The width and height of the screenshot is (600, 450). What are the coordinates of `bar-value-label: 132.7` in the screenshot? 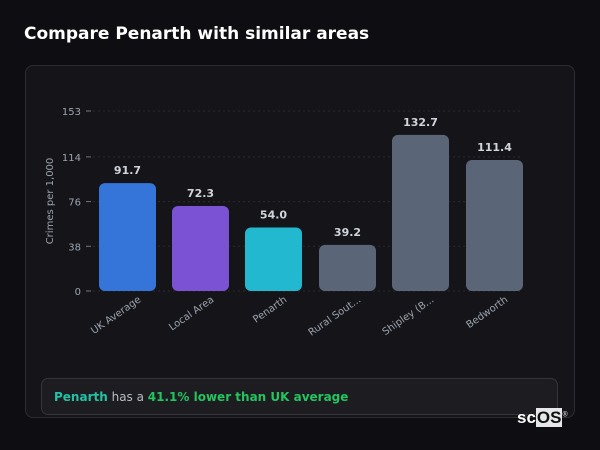 It's located at (420, 122).